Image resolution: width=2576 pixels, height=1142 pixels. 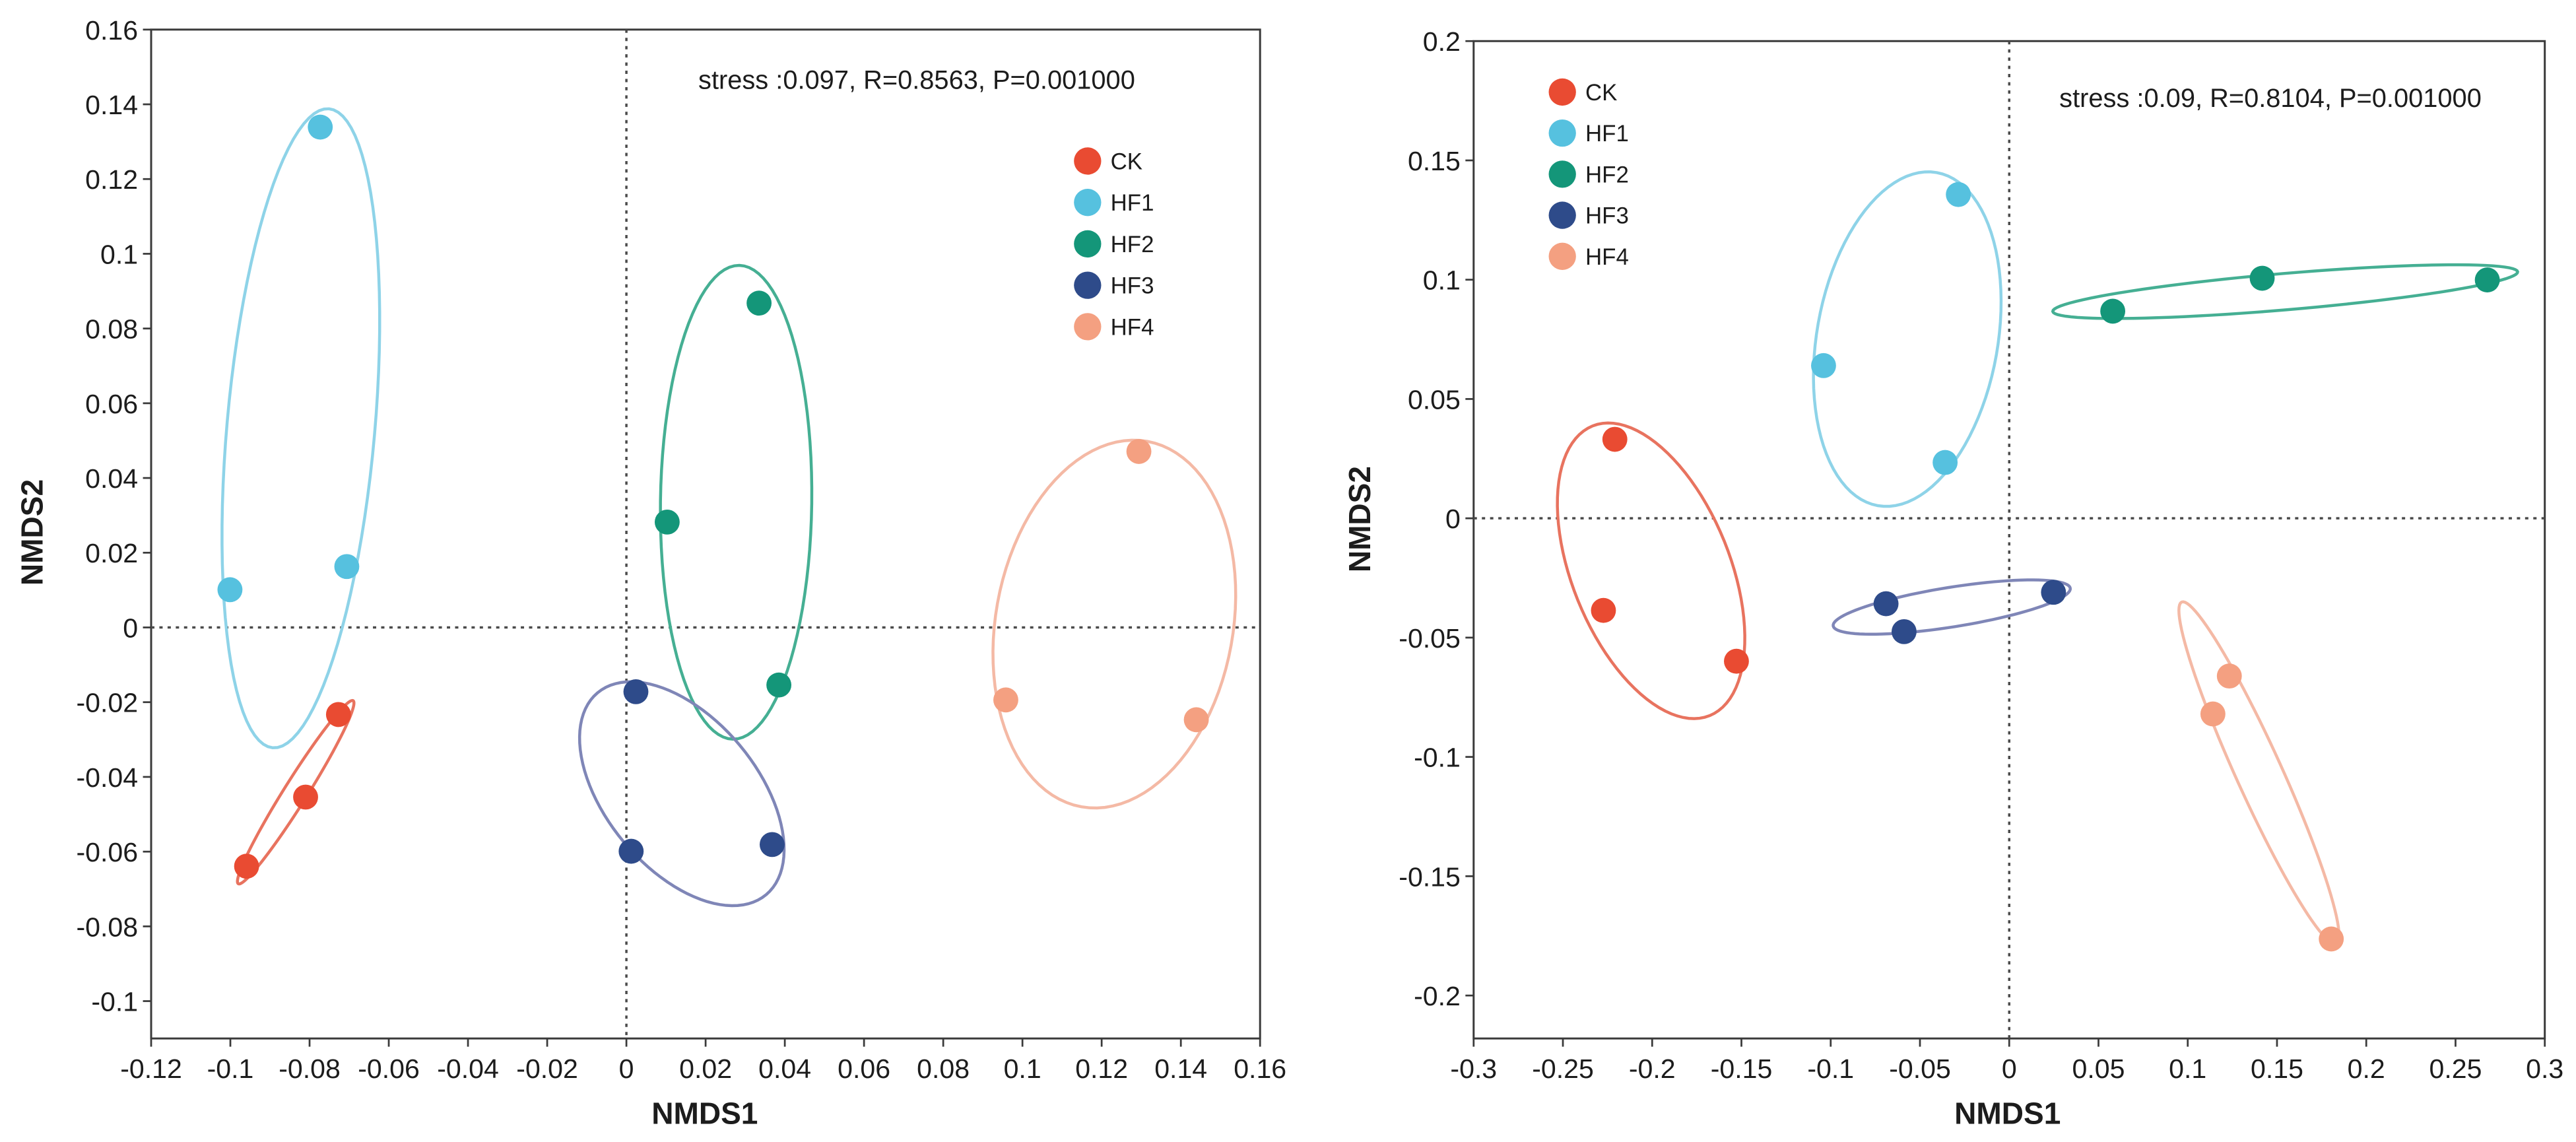 What do you see at coordinates (1907, 339) in the screenshot?
I see `hf1-ellipse` at bounding box center [1907, 339].